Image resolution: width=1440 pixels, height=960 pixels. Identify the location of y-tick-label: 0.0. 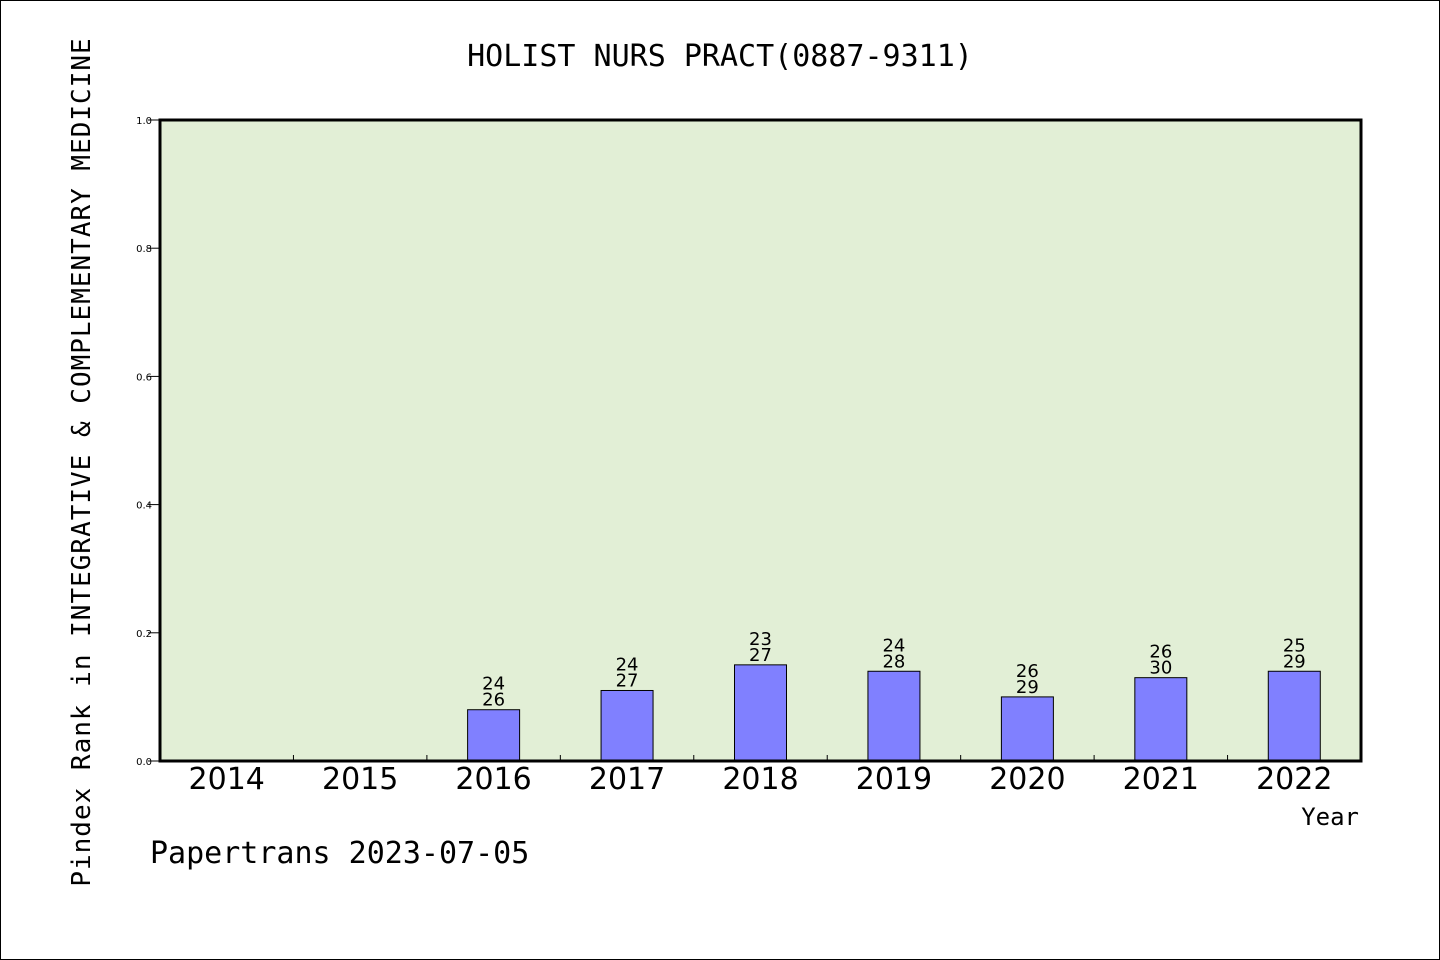
(144, 762).